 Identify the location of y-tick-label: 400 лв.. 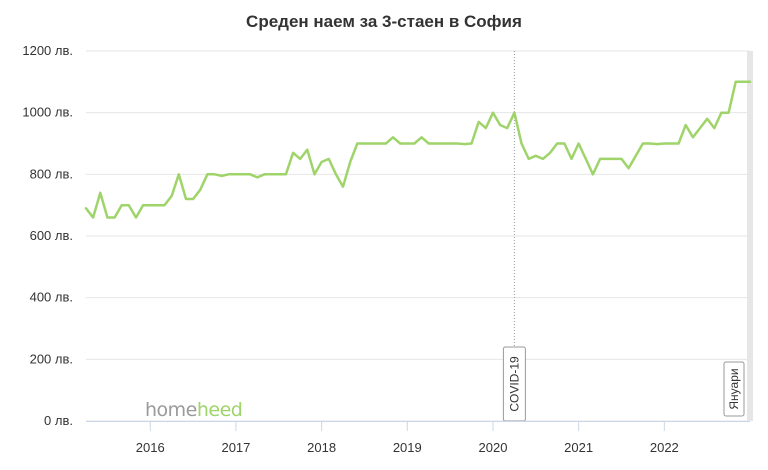
(51, 297).